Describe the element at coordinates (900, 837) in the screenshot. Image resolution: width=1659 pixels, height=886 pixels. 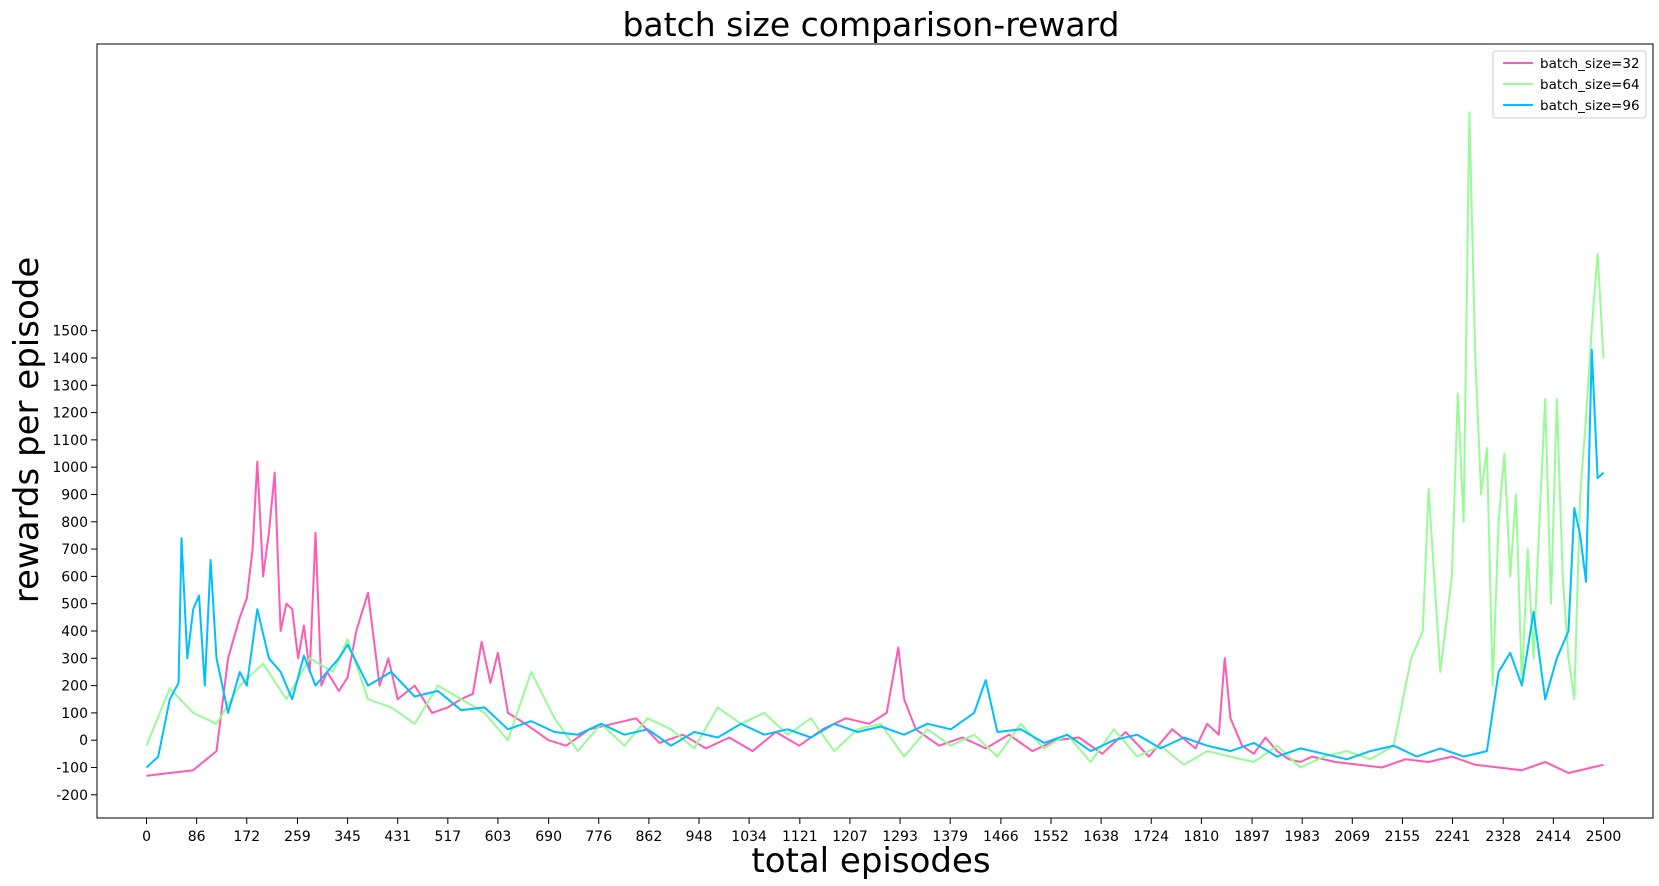
I see `x-tick-label: 1293` at that location.